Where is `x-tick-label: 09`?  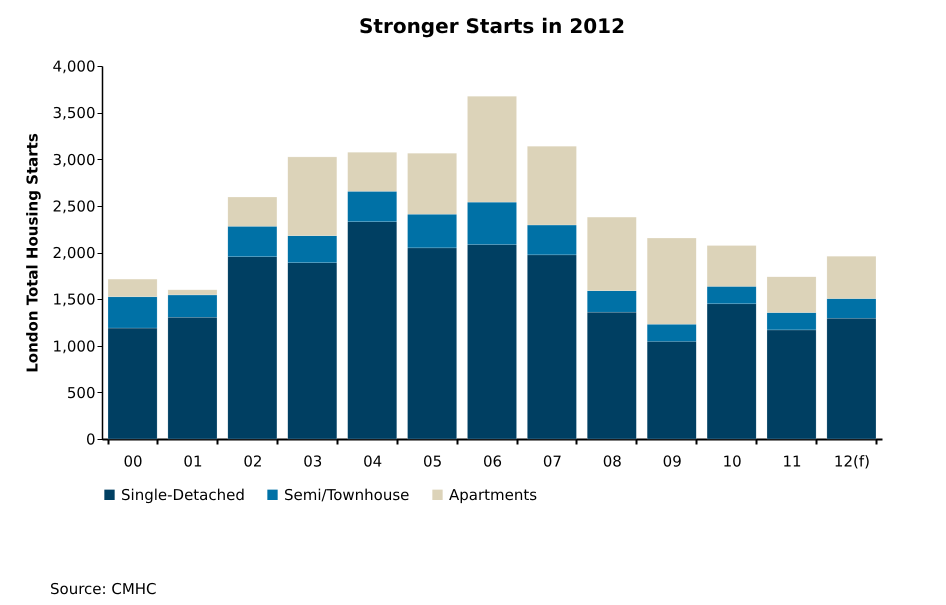
x-tick-label: 09 is located at coordinates (672, 461).